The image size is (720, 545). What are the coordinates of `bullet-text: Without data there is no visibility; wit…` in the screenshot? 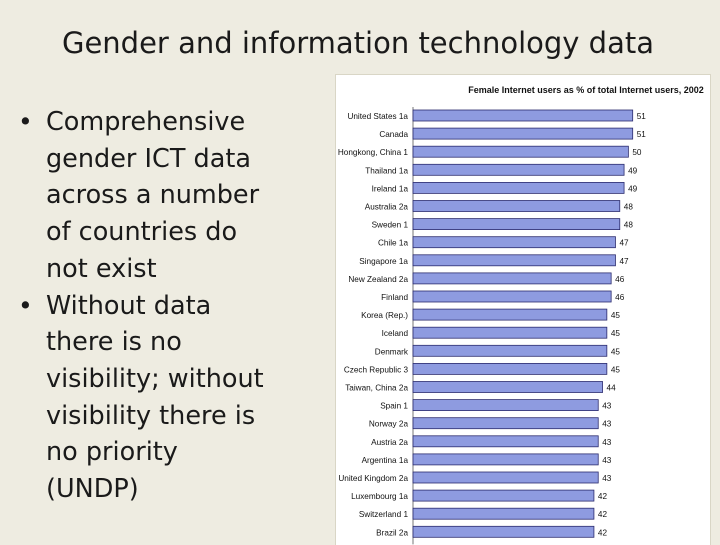 It's located at (155, 397).